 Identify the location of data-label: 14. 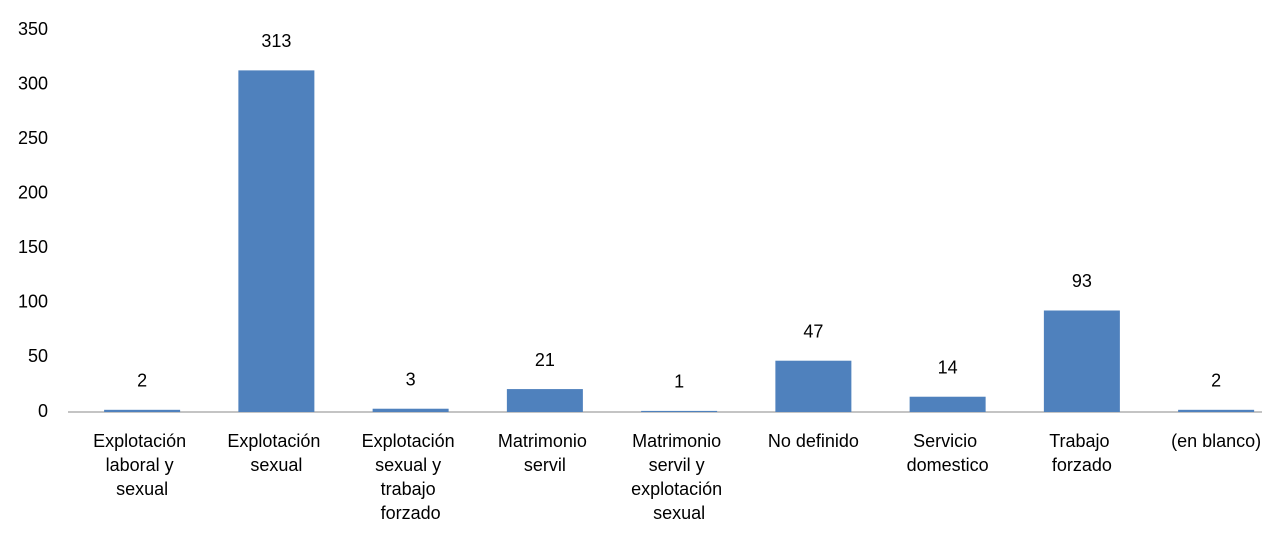
(948, 367).